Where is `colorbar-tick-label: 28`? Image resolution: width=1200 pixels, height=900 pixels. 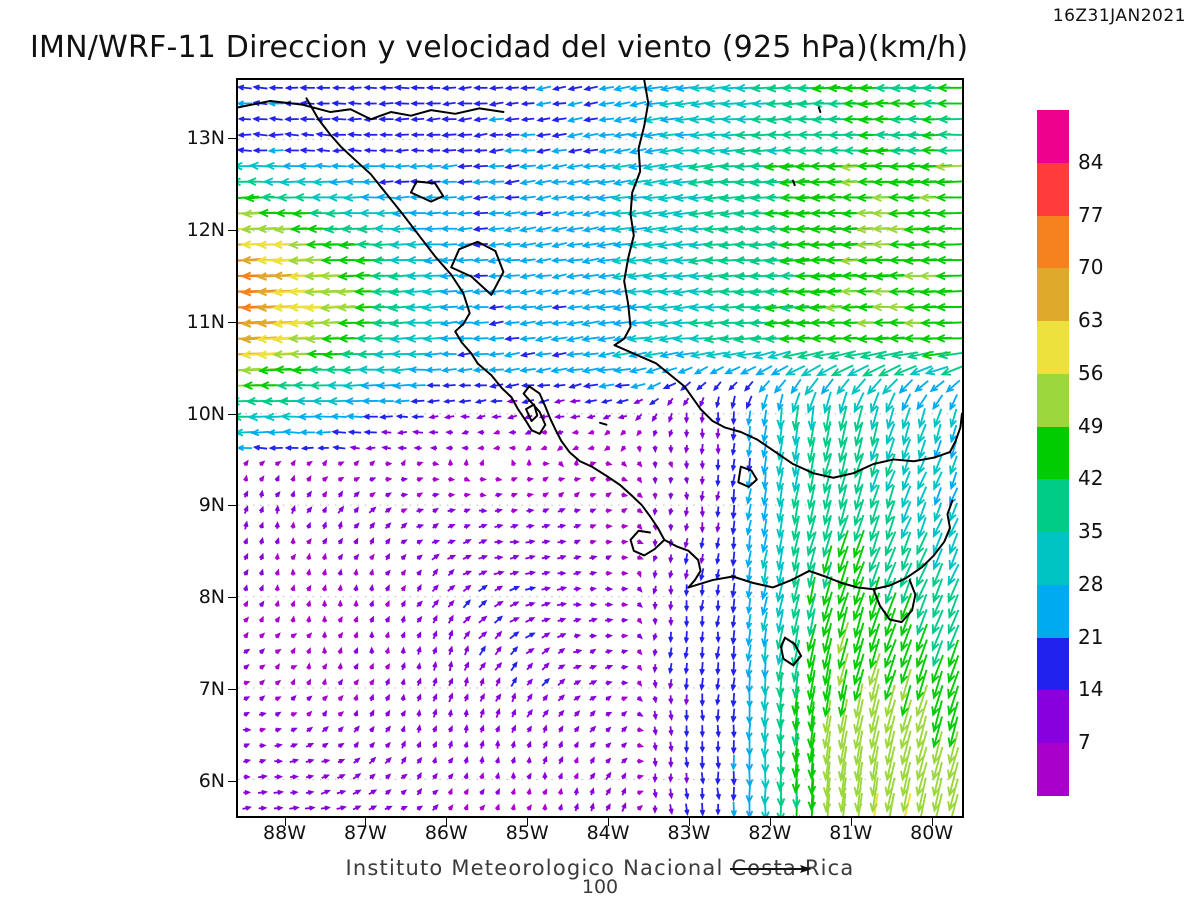 colorbar-tick-label: 28 is located at coordinates (1091, 583).